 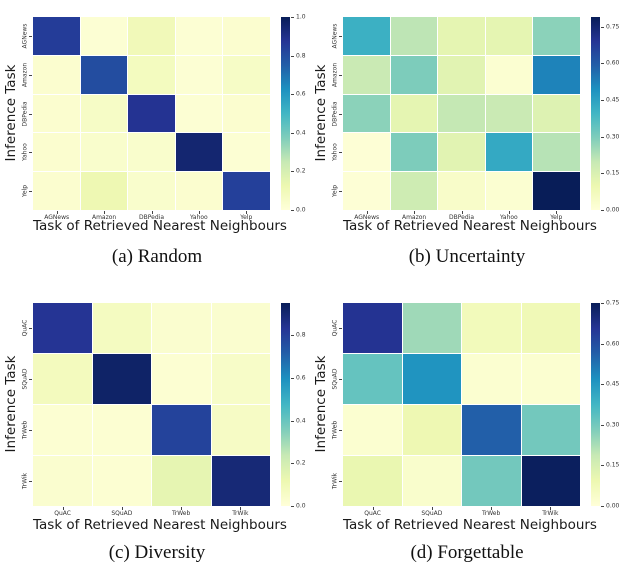 I want to click on y-tick-label: Amazon, so click(x=25, y=75).